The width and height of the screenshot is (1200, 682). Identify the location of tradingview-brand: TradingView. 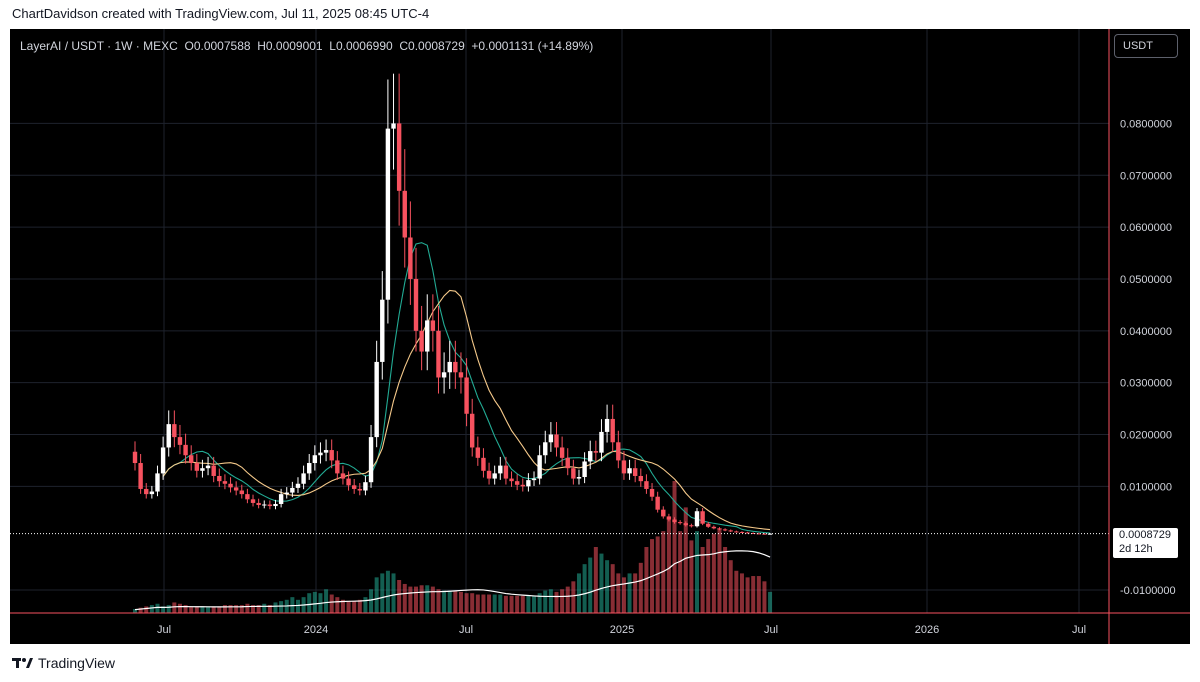
(63, 663).